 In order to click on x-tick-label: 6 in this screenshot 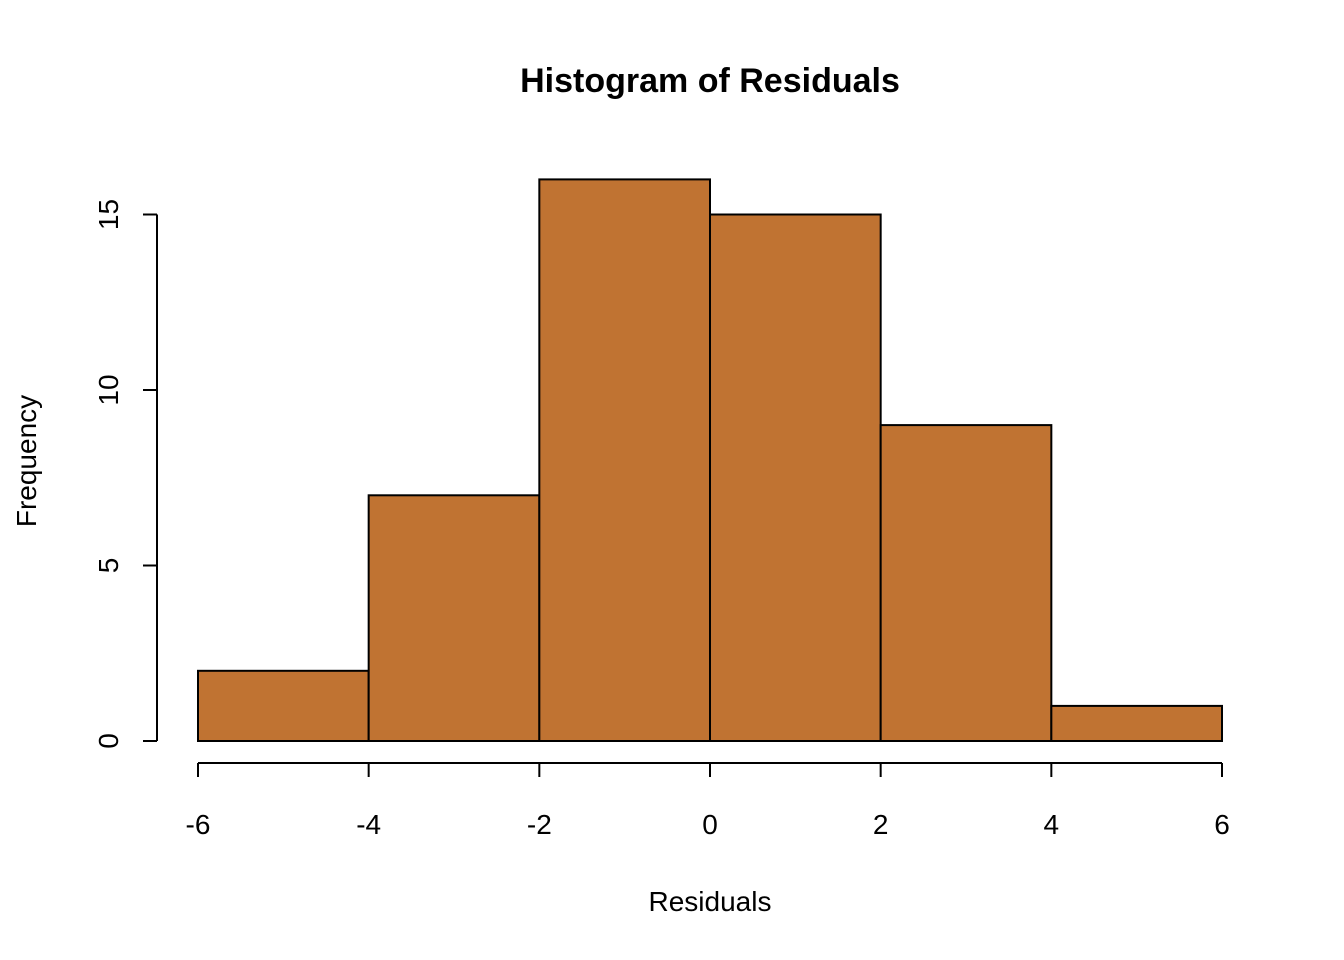, I will do `click(1222, 824)`.